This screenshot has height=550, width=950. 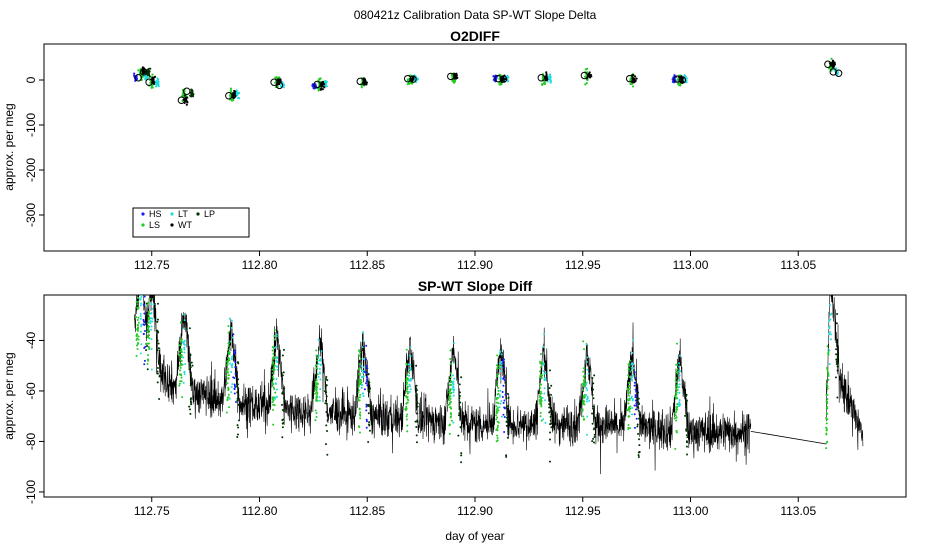 I want to click on scatter-point-ls, so click(x=500, y=84).